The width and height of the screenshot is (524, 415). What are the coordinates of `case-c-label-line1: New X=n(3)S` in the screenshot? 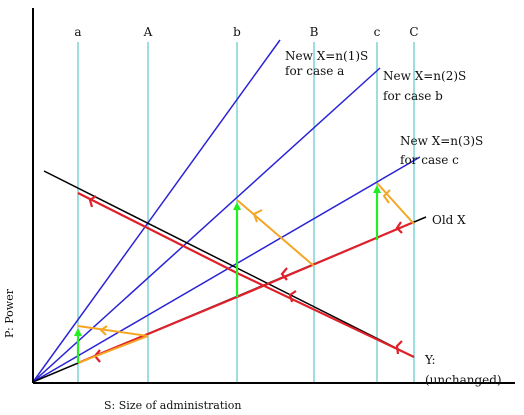 It's located at (441, 141).